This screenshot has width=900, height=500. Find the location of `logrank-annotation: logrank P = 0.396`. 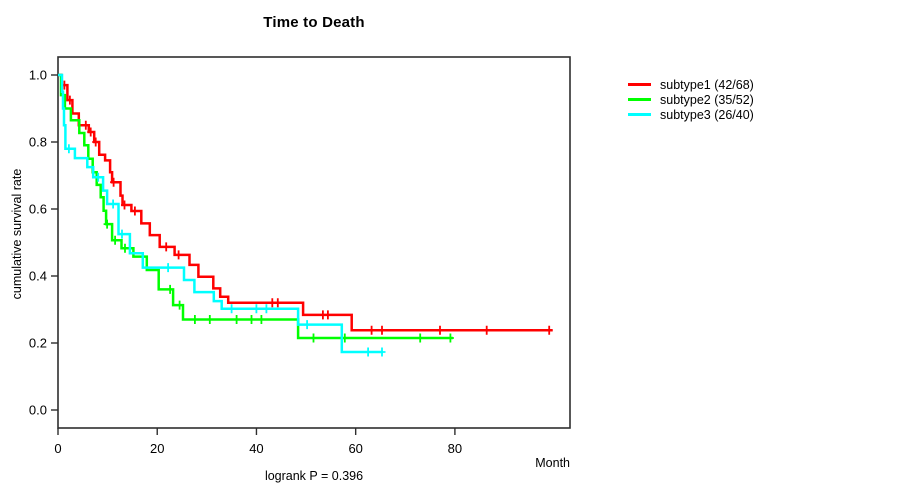

logrank-annotation: logrank P = 0.396 is located at coordinates (314, 476).